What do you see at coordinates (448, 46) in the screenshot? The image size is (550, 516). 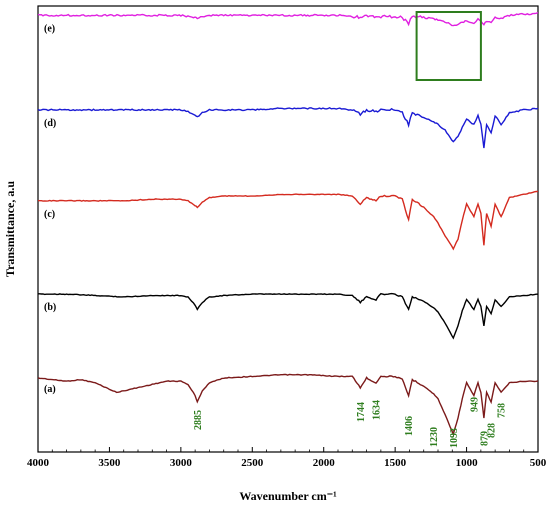 I see `highlight-box` at bounding box center [448, 46].